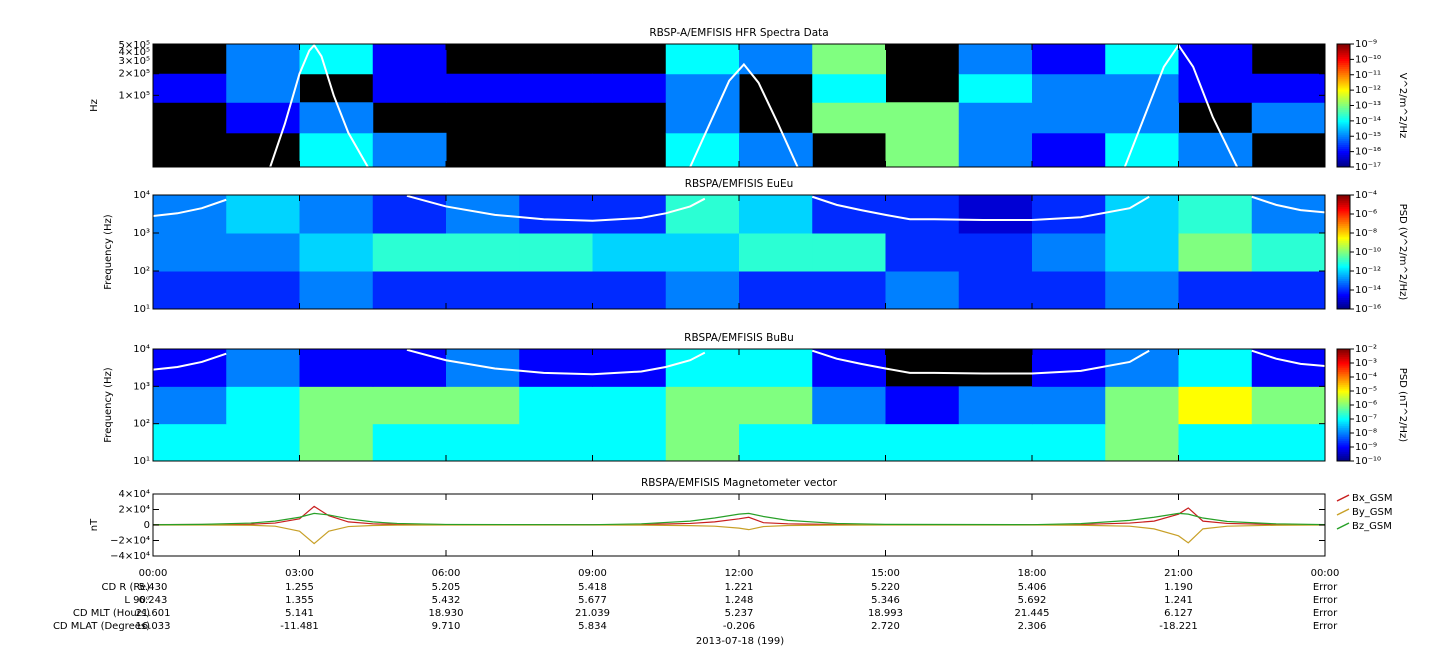 The width and height of the screenshot is (1447, 658). I want to click on y-axis-label: nT, so click(94, 524).